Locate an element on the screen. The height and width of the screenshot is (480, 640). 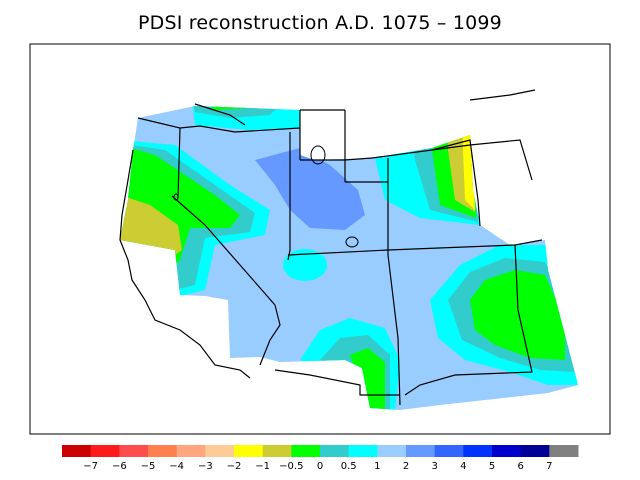
coastline-pacific is located at coordinates (185, 264).